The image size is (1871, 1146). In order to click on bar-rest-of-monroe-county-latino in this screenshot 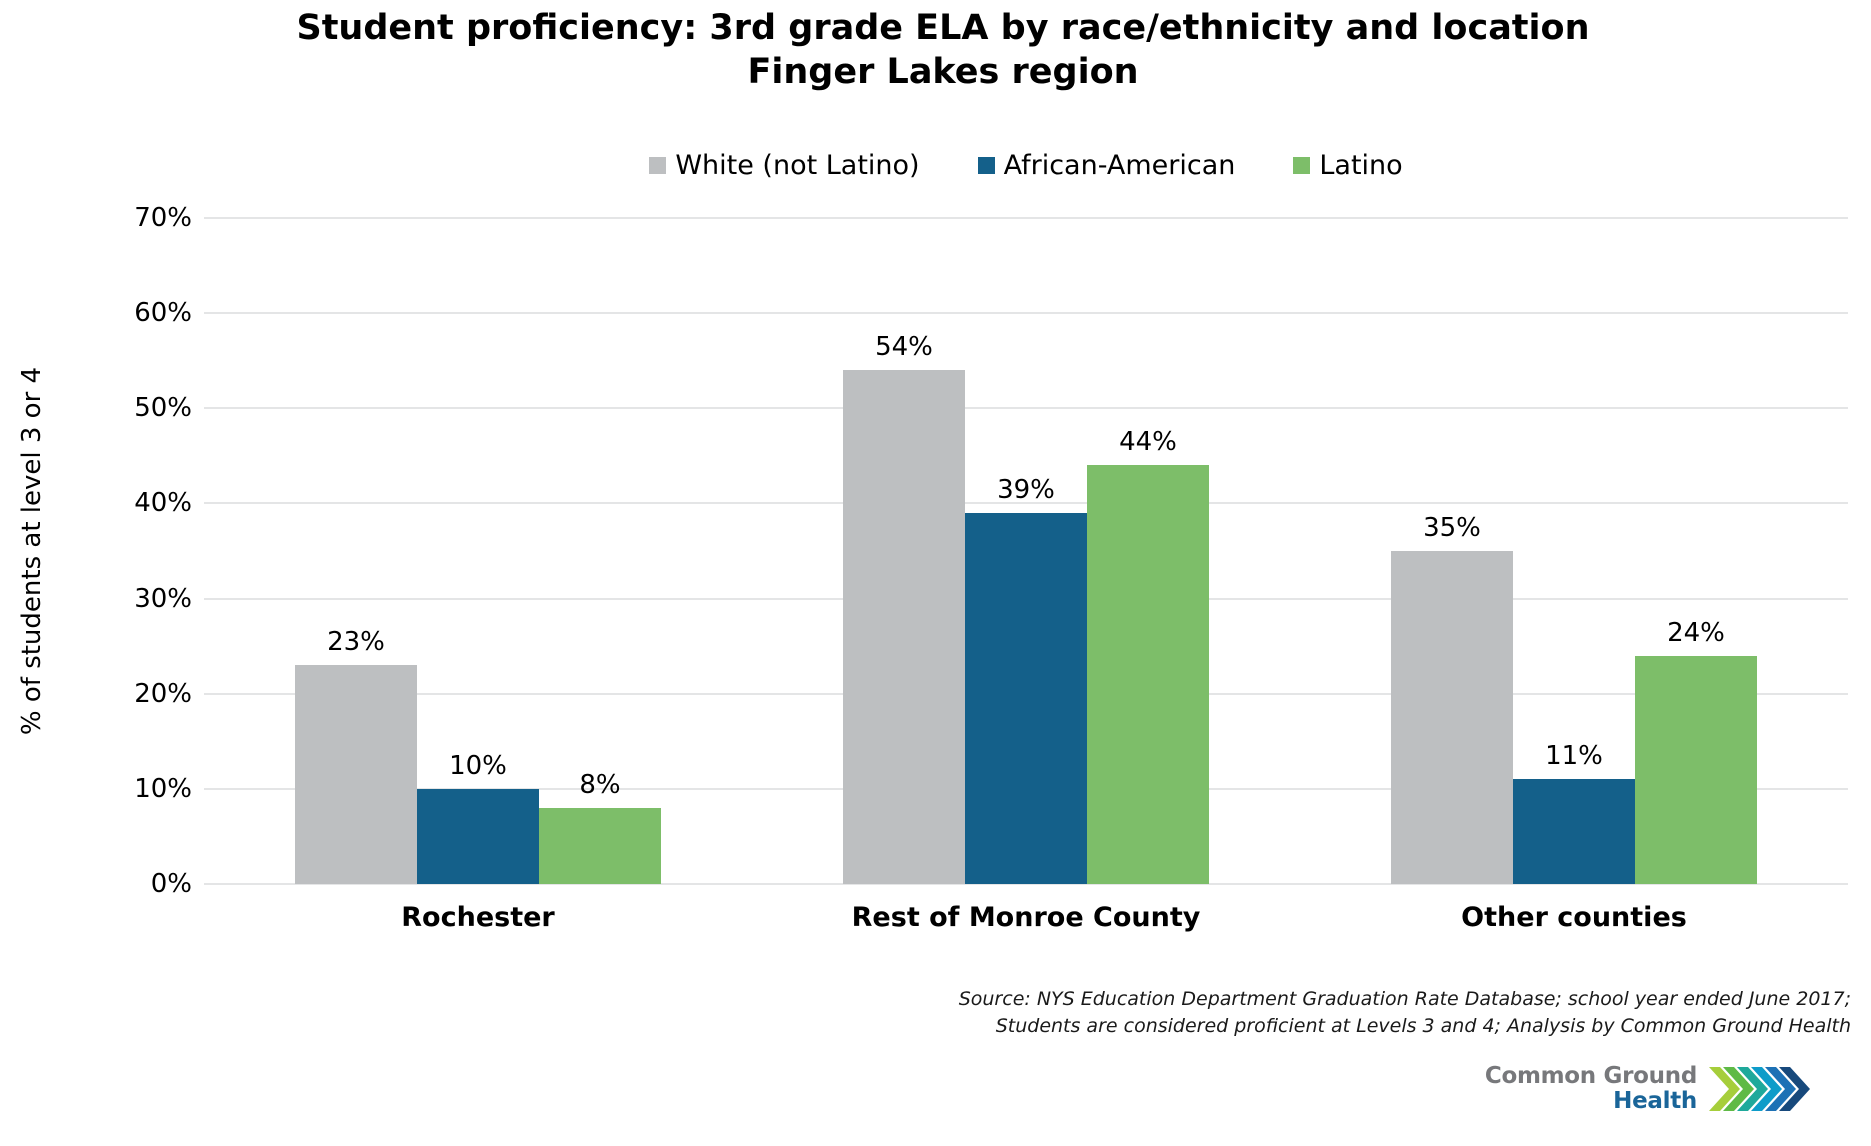, I will do `click(1148, 674)`.